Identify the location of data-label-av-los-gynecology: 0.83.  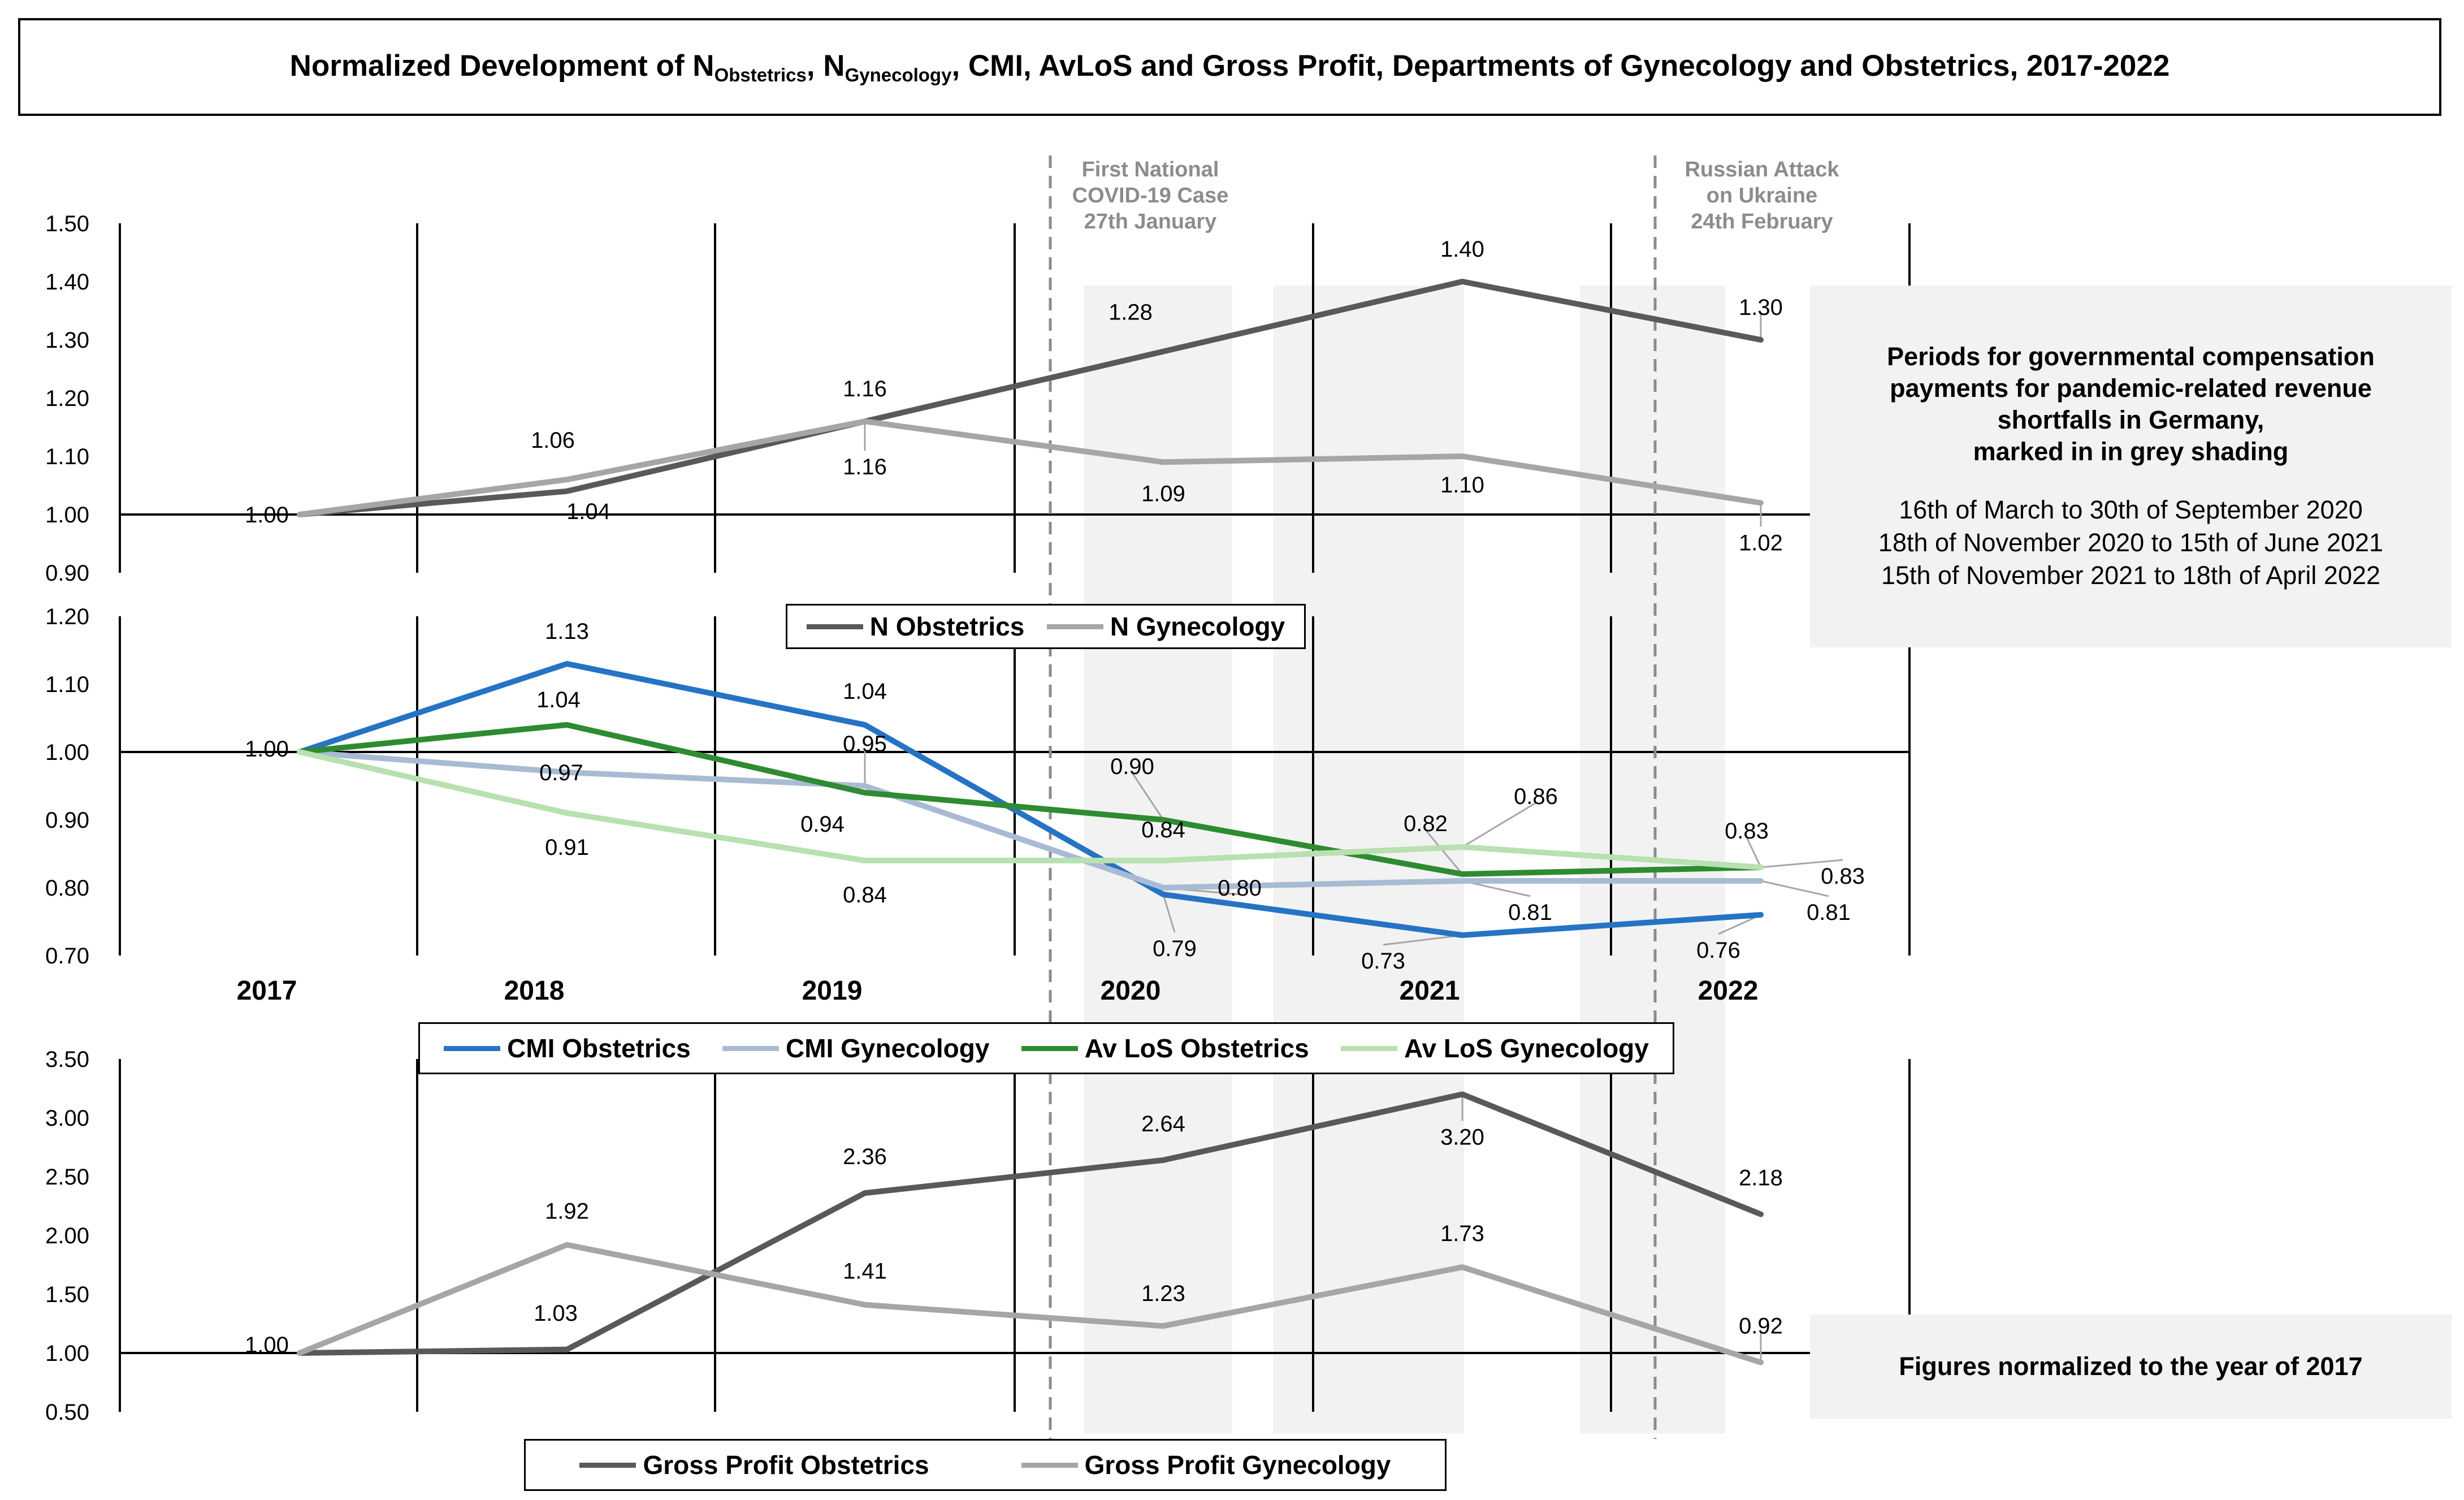
(1843, 876).